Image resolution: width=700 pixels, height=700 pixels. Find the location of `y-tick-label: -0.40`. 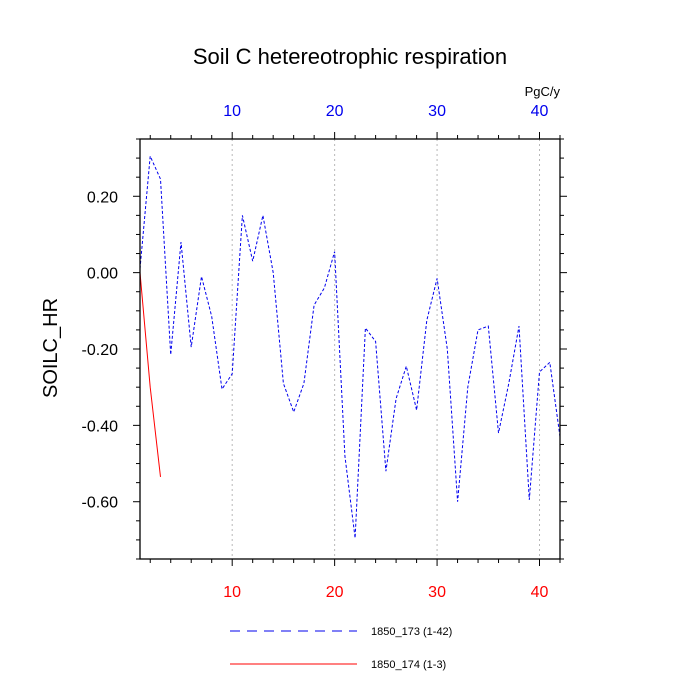

y-tick-label: -0.40 is located at coordinates (100, 426).